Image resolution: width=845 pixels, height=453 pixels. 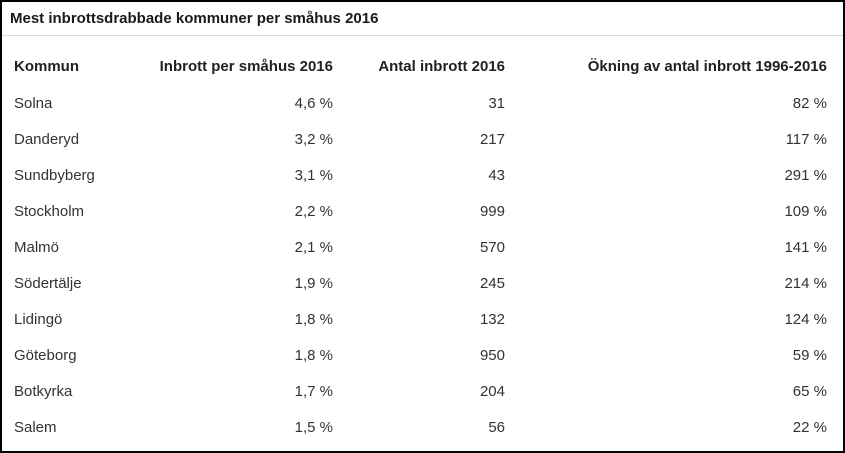 I want to click on table-row: Malmö 2,1 % 570 141 %, so click(x=422, y=248).